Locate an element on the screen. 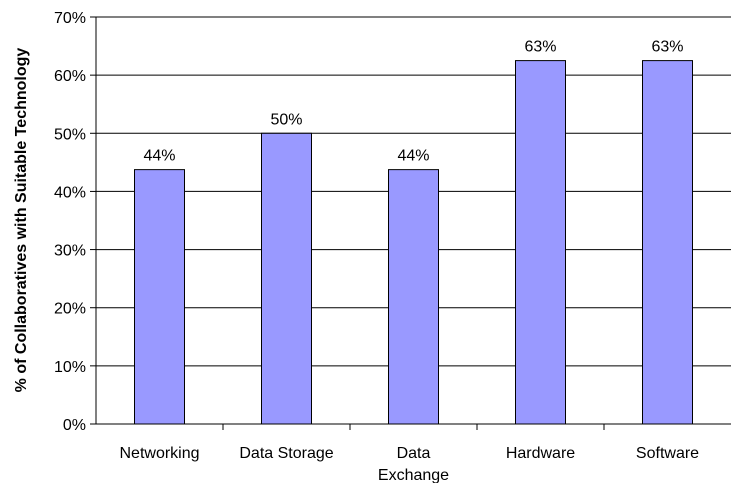 The image size is (731, 483). x-category-label: Software is located at coordinates (667, 453).